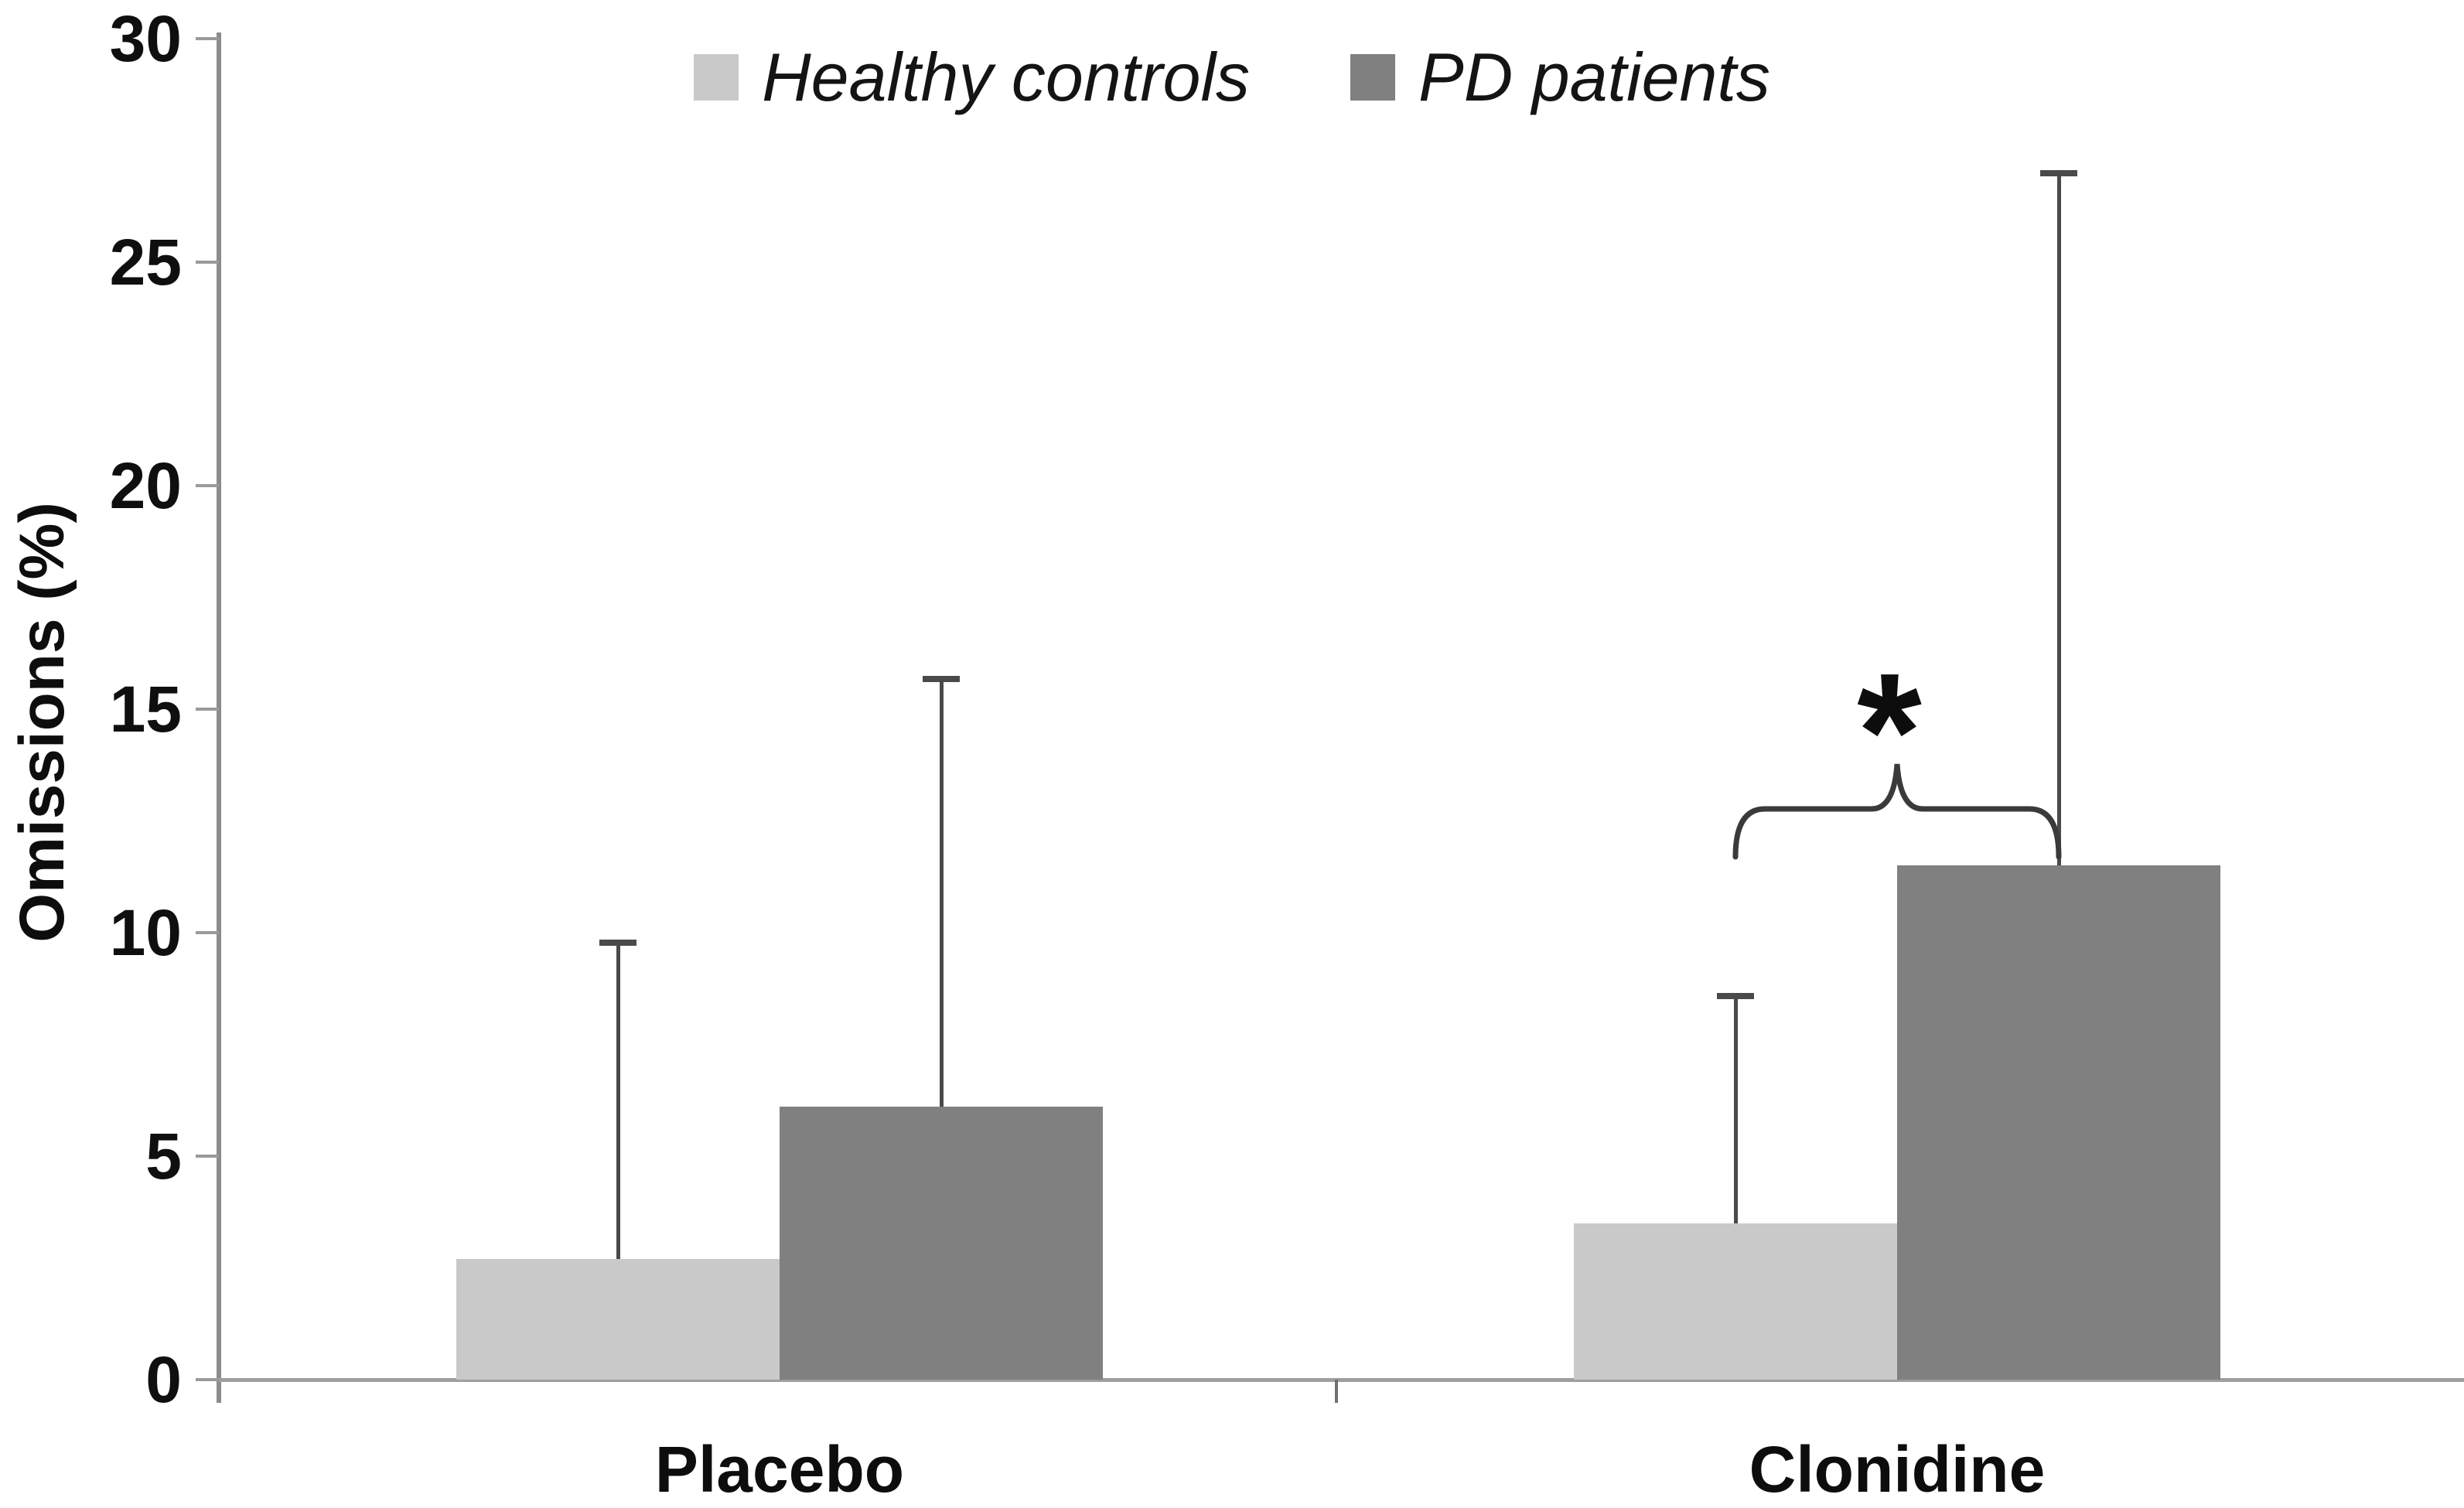 The width and height of the screenshot is (2464, 1508). What do you see at coordinates (1735, 995) in the screenshot?
I see `error-bar-cap-healthy-controls-clonidine` at bounding box center [1735, 995].